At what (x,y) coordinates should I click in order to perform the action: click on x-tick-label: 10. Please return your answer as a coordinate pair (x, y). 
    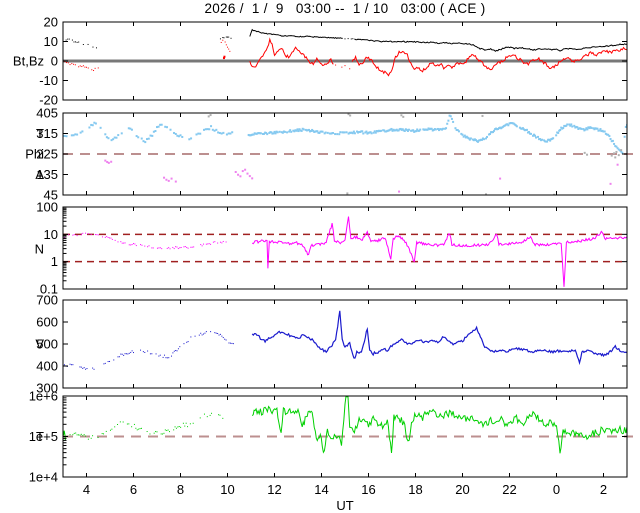
    Looking at the image, I should click on (227, 489).